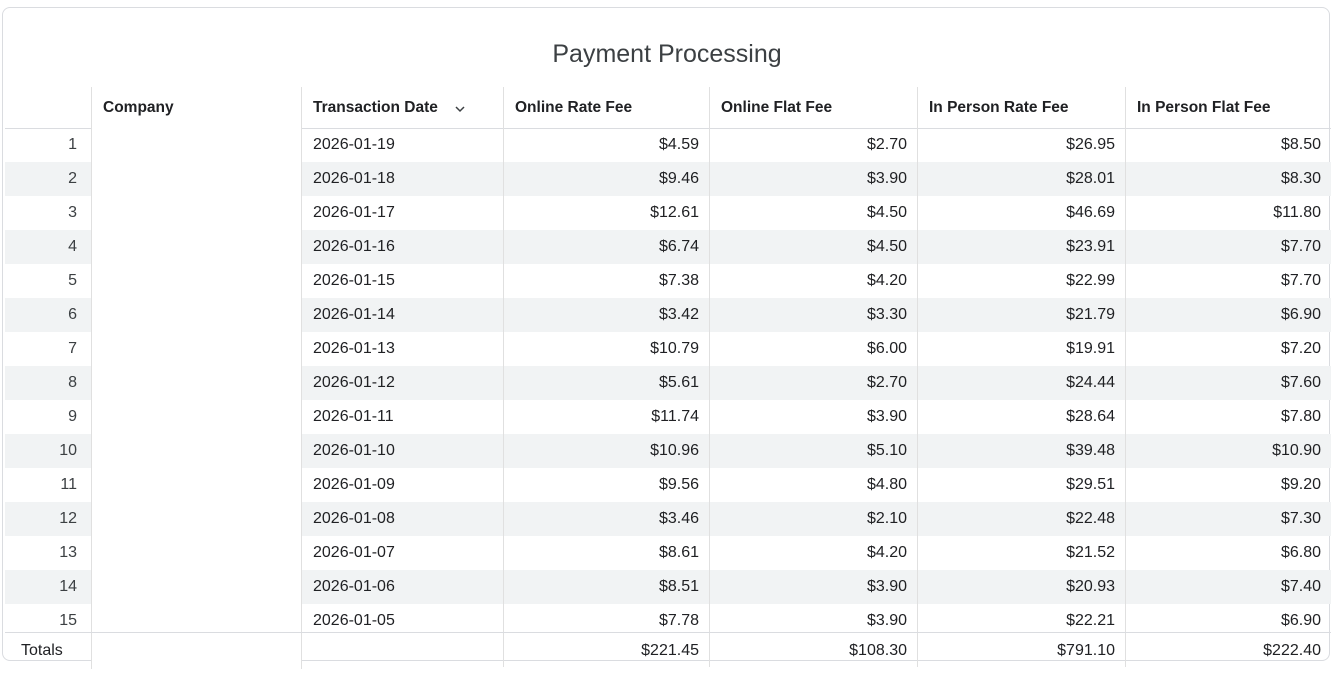  Describe the element at coordinates (667, 54) in the screenshot. I see `table-title: Payment Processing` at that location.